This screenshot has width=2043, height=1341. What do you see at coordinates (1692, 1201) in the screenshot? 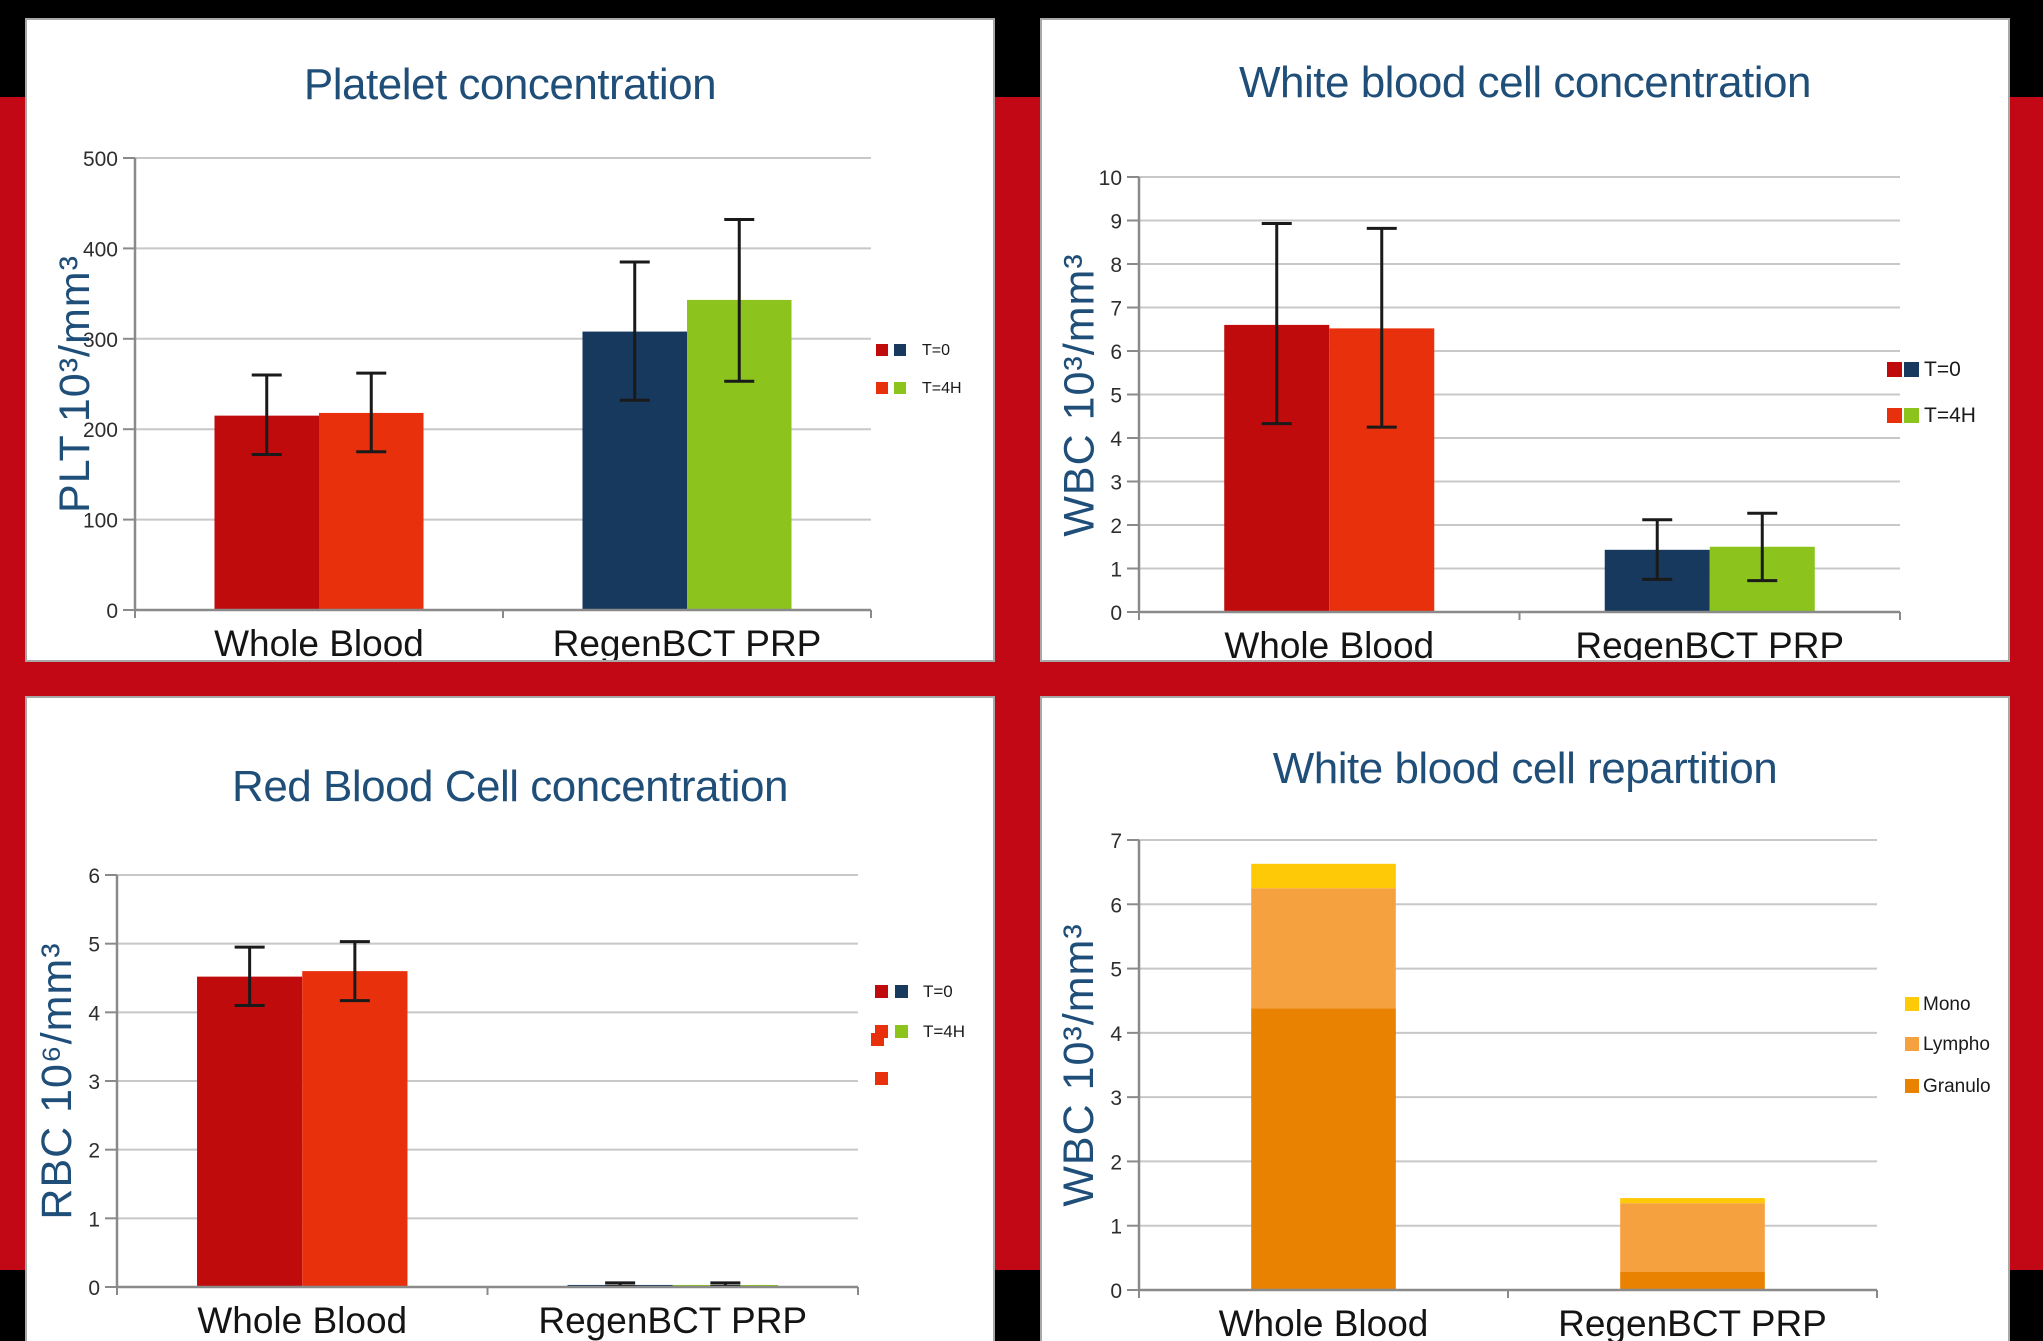
I see `bar-segment-regenbct-prp-mono` at bounding box center [1692, 1201].